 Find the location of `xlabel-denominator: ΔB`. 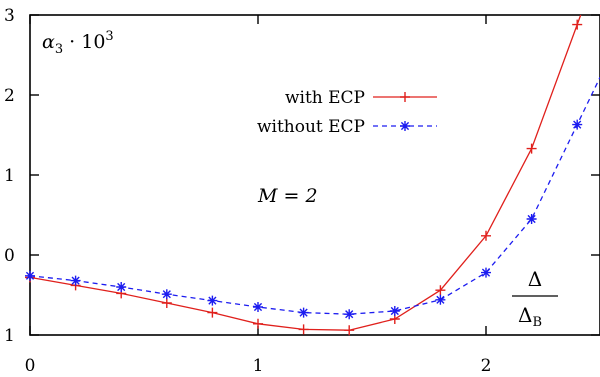

xlabel-denominator: ΔB is located at coordinates (530, 316).